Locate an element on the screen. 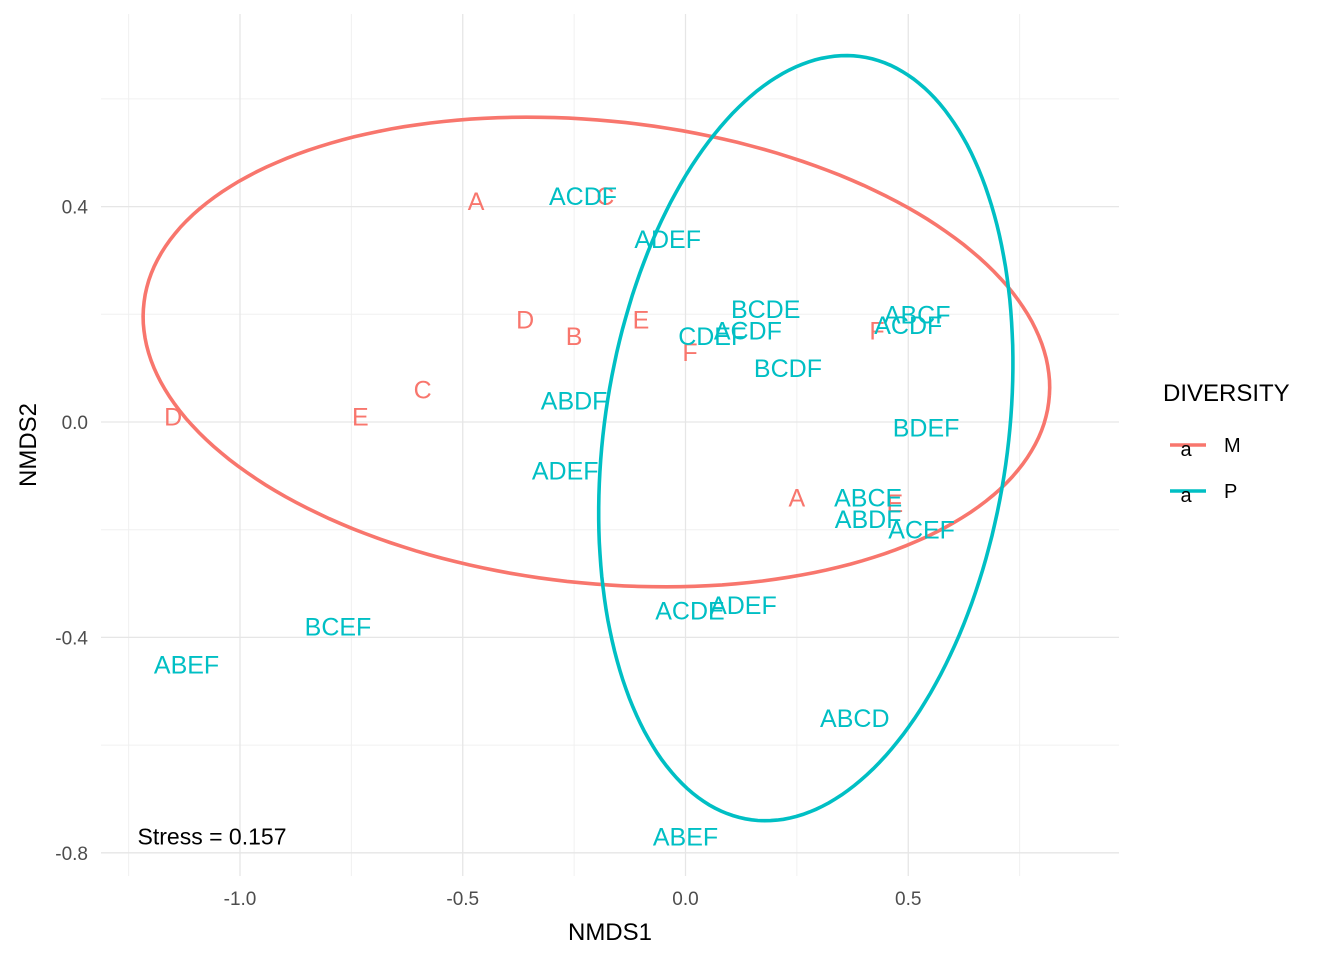  legend-title: DIVERSITY is located at coordinates (1226, 393).